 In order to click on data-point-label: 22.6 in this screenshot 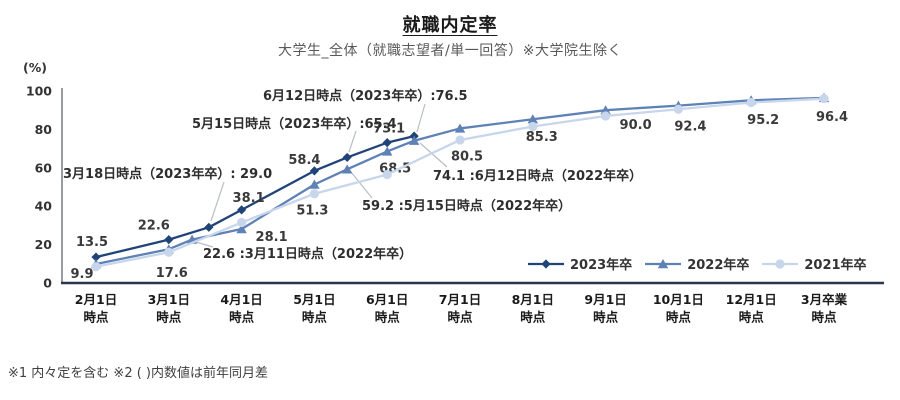, I will do `click(154, 226)`.